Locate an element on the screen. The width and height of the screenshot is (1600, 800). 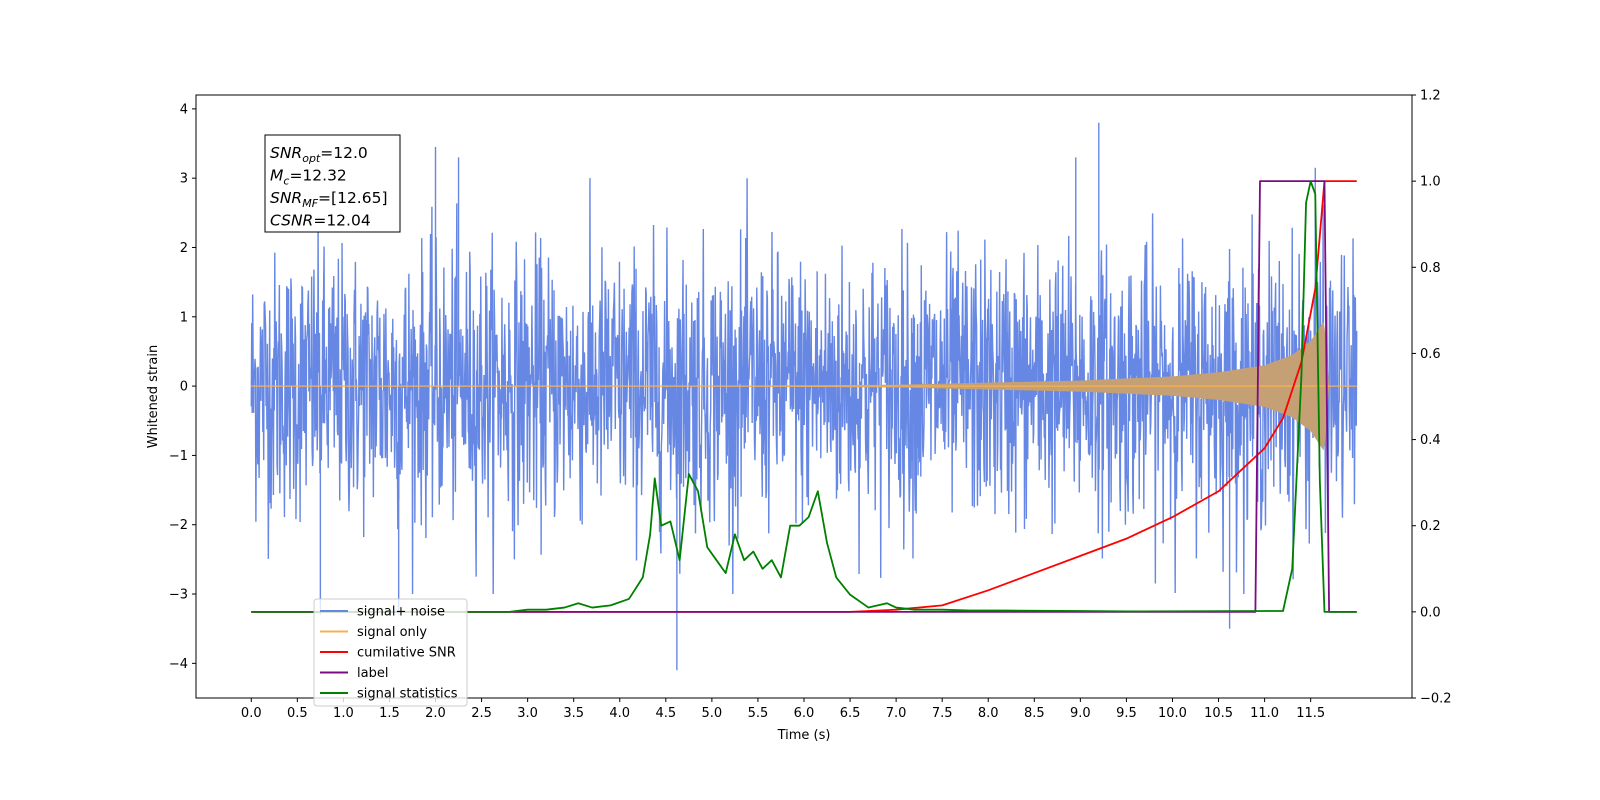
x-tick-label: 7.0 is located at coordinates (896, 713).